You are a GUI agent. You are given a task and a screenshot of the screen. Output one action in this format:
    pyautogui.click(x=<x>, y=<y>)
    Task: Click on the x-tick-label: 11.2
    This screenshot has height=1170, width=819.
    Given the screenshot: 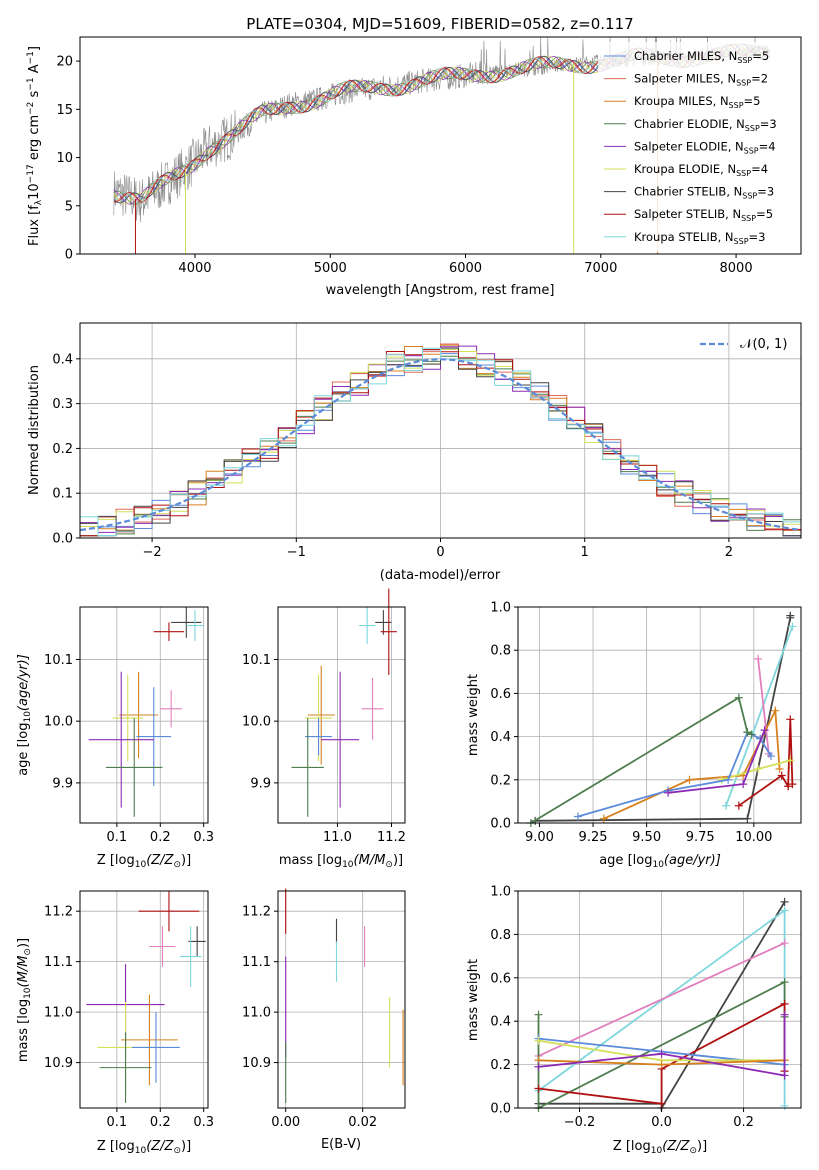 What is the action you would take?
    pyautogui.click(x=391, y=837)
    